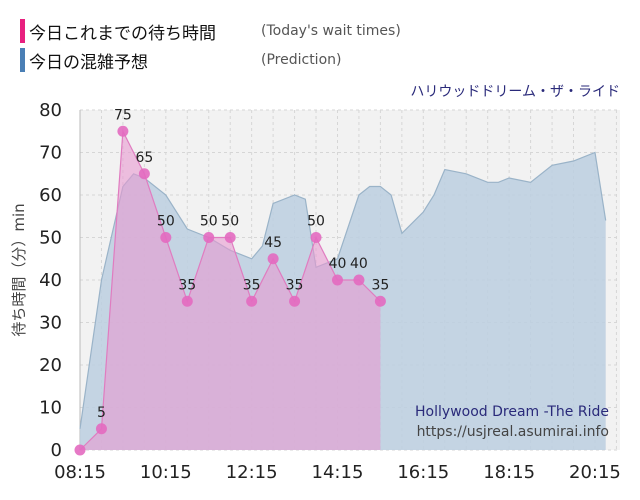 The image size is (640, 500). What do you see at coordinates (509, 472) in the screenshot?
I see `x-tick-label: 18:15` at bounding box center [509, 472].